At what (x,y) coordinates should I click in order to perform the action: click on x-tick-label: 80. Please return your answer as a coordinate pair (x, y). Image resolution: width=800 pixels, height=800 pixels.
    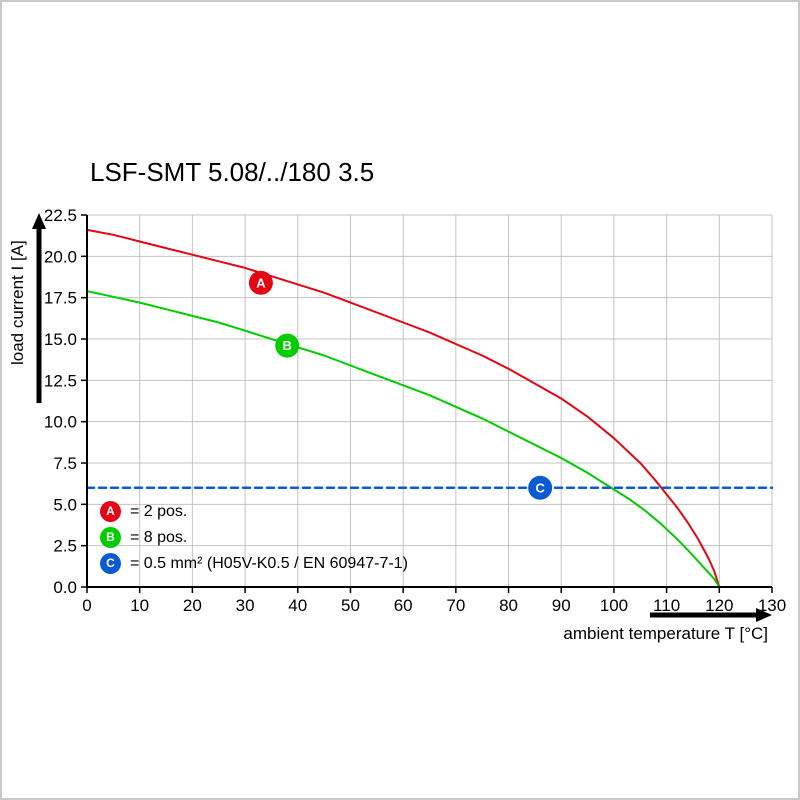
    Looking at the image, I should click on (508, 605).